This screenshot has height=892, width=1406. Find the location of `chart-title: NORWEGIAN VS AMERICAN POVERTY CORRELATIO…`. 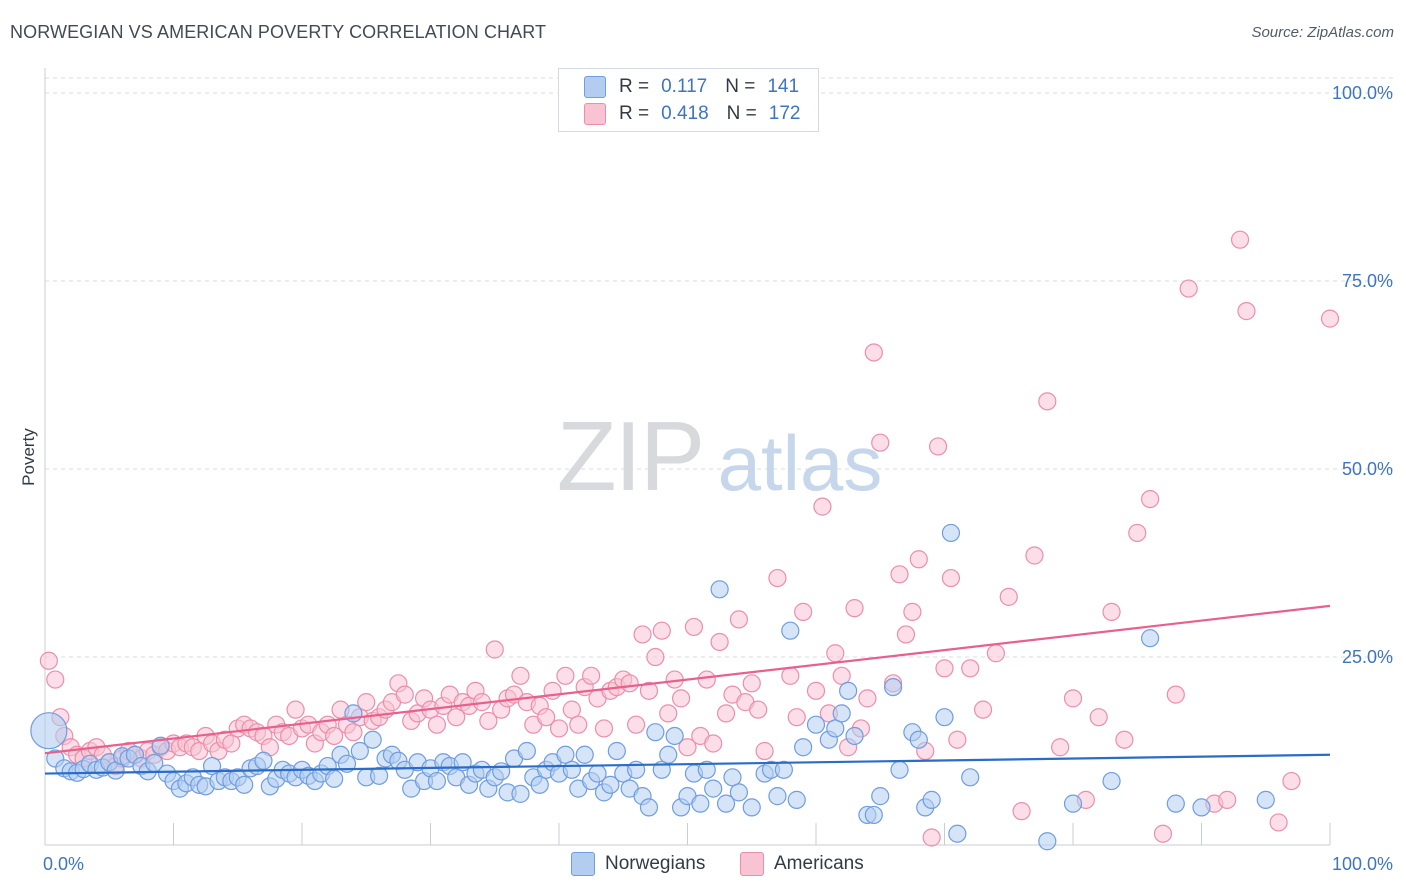

chart-title: NORWEGIAN VS AMERICAN POVERTY CORRELATIO… is located at coordinates (278, 32).